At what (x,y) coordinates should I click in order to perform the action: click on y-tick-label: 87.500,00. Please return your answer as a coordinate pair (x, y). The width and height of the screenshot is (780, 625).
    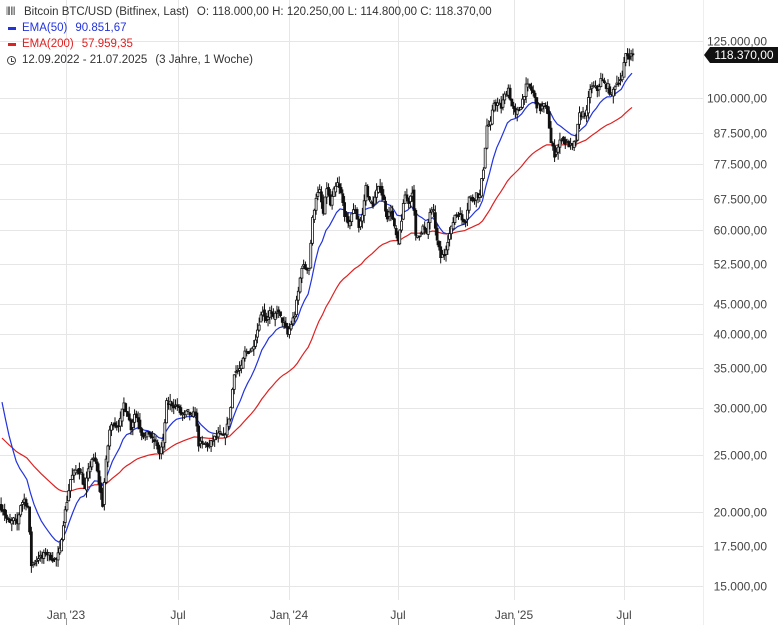
    Looking at the image, I should click on (741, 134).